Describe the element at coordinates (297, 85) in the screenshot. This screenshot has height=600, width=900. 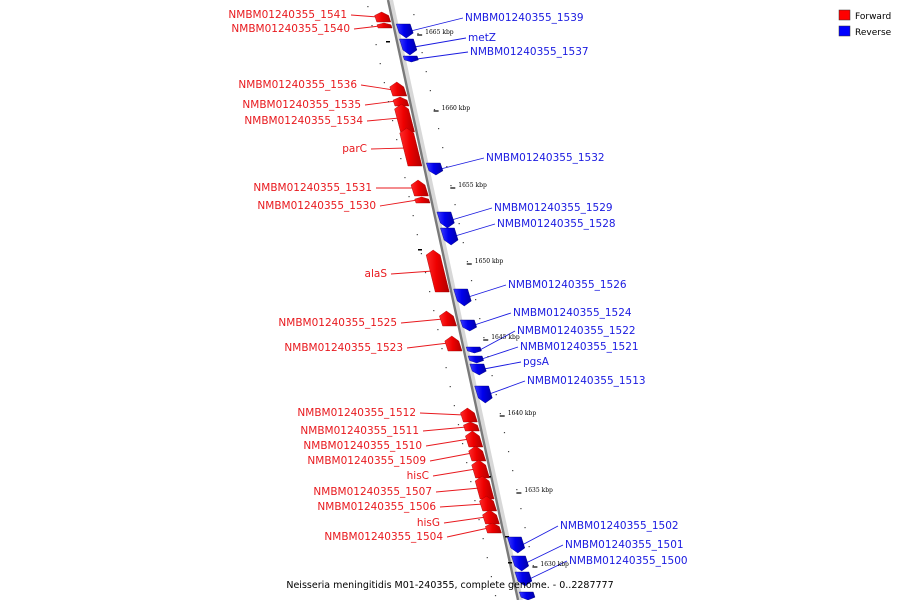
I see `gene-label-nmbm01240355-1536: NMBM01240355_1536` at that location.